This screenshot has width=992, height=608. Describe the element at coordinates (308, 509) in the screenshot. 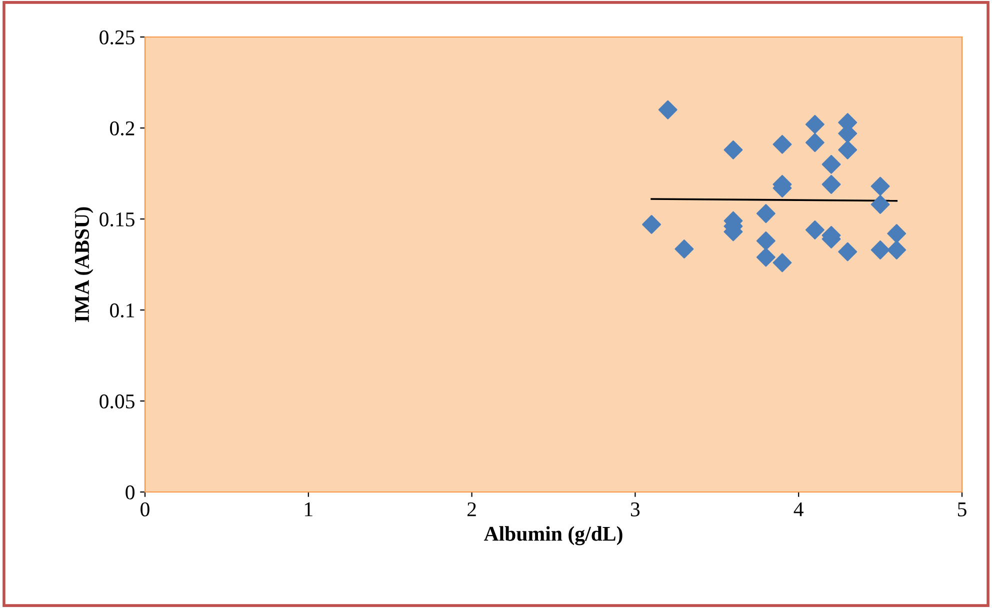

I see `x-tick-label: 1` at that location.